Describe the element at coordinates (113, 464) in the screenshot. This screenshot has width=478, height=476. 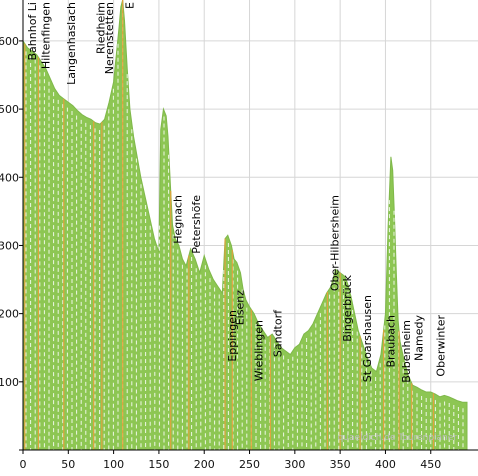
I see `x-tick-label: 100` at that location.